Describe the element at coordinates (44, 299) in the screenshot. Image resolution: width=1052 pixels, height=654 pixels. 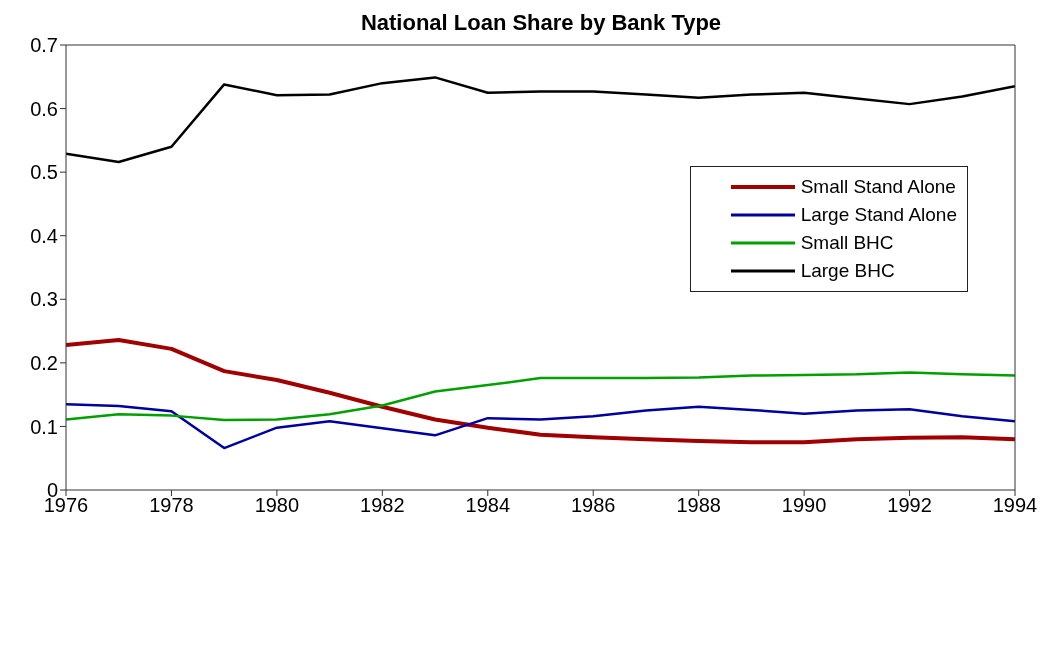
I see `y-tick-label: 0.3` at that location.